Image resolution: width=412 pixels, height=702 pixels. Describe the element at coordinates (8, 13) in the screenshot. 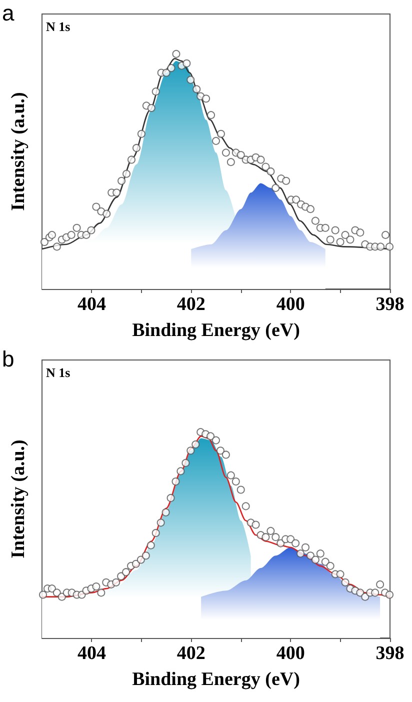

I see `chart-title: a` at that location.